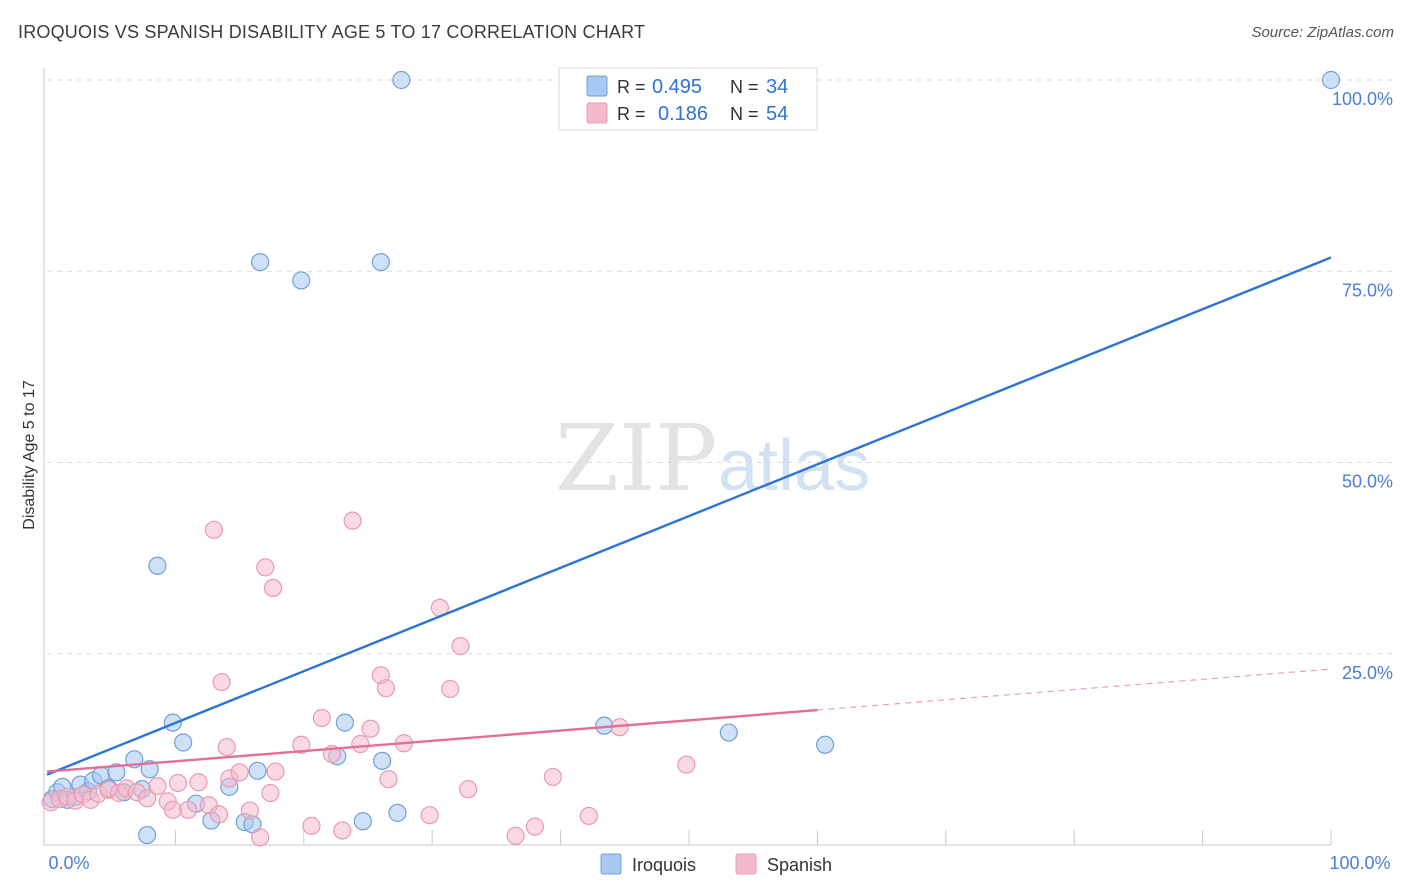 The height and width of the screenshot is (892, 1406). What do you see at coordinates (68, 863) in the screenshot?
I see `x-tick-label-min: 0.0%` at bounding box center [68, 863].